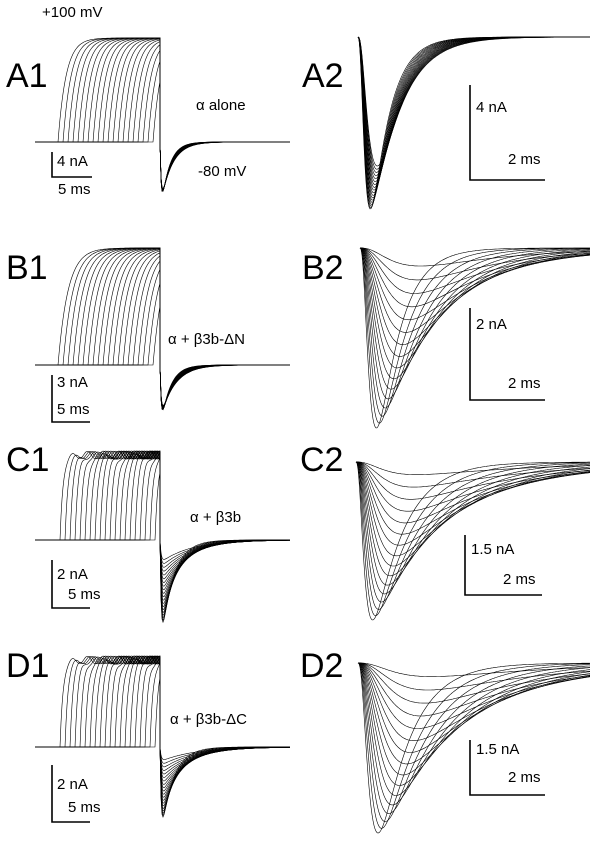 The width and height of the screenshot is (608, 853). I want to click on condition-label: α + β3b-ΔN, so click(206, 339).